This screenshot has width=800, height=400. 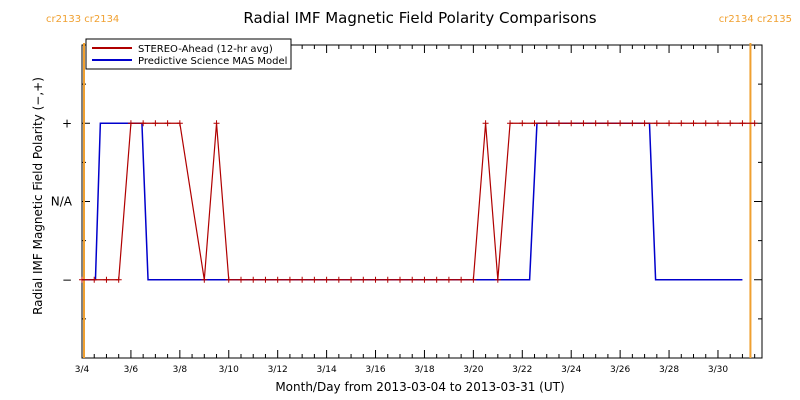 I want to click on x-tick-label: 3/4, so click(x=82, y=370).